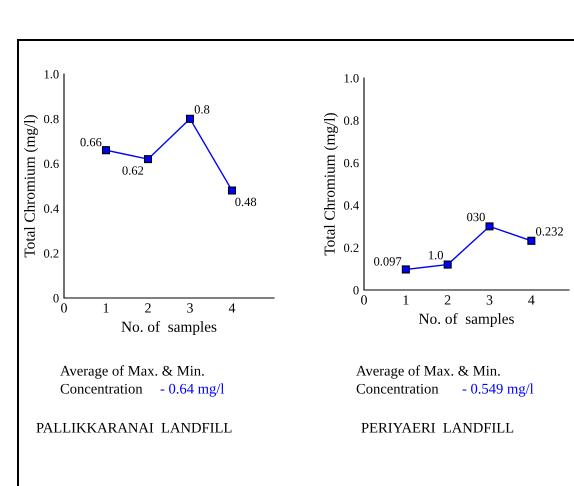 The height and width of the screenshot is (486, 574). What do you see at coordinates (498, 390) in the screenshot?
I see `text: - 0.549 mg/l` at bounding box center [498, 390].